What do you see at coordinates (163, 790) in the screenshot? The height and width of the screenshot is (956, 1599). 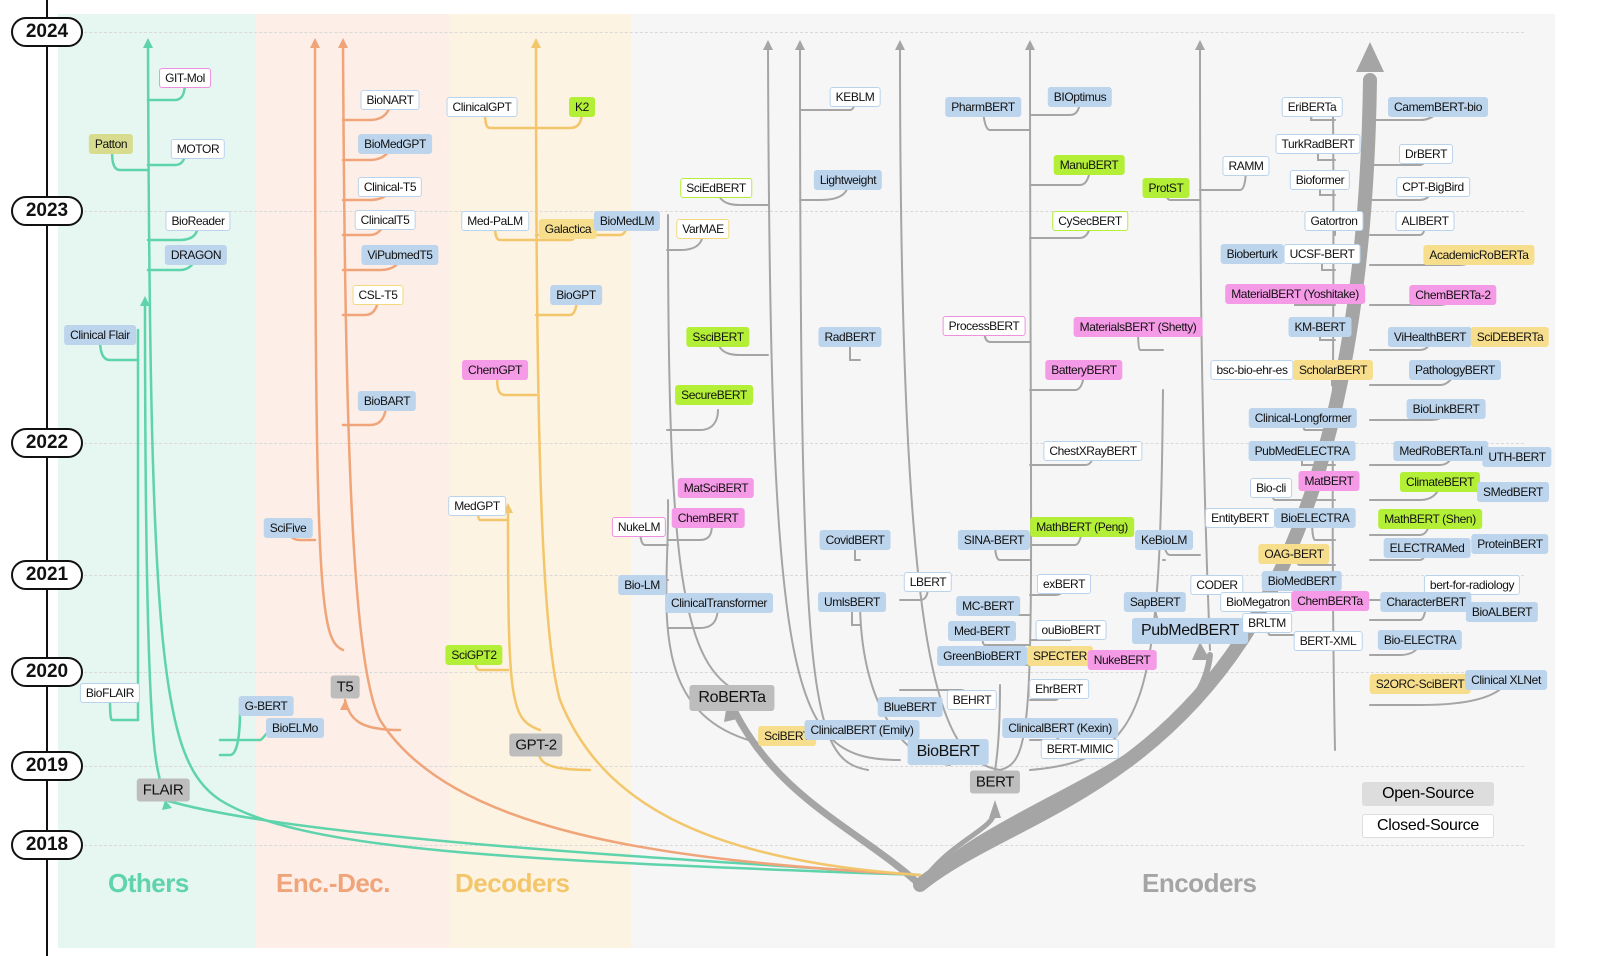 I see `node-flair: FLAIR` at bounding box center [163, 790].